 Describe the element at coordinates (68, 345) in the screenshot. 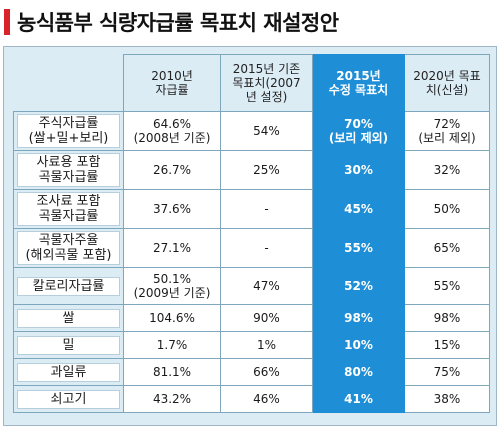

I see `row-label: 밀` at that location.